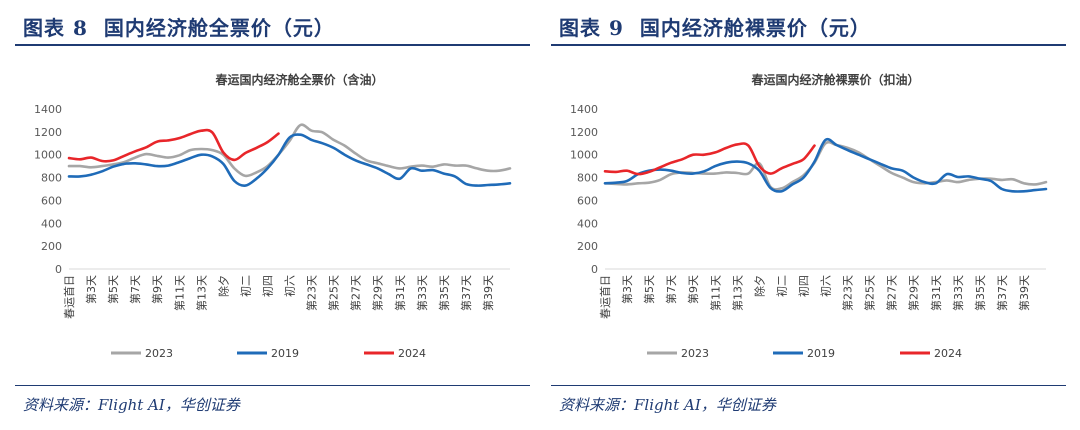  Describe the element at coordinates (834, 79) in the screenshot. I see `chart-title: 春运国内经济舱裸票价（扣油）` at that location.